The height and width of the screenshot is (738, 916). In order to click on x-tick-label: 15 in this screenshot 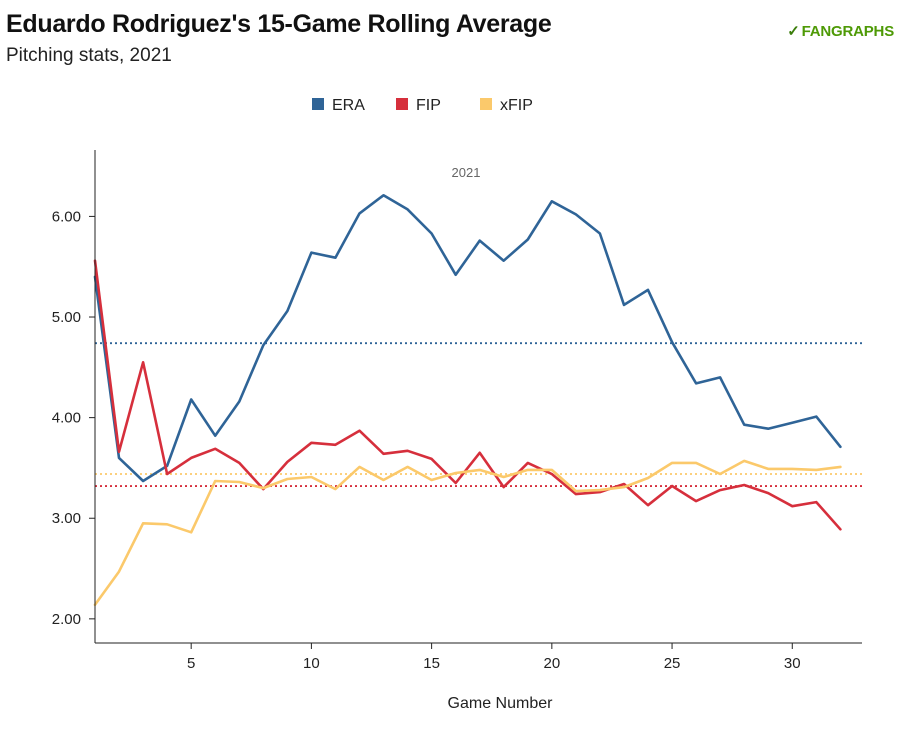, I will do `click(431, 663)`.